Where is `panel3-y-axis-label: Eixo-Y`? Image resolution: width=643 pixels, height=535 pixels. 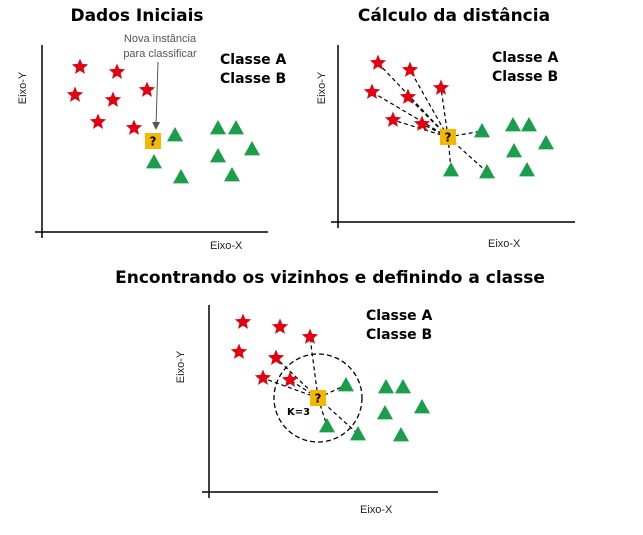 panel3-y-axis-label: Eixo-Y is located at coordinates (181, 366).